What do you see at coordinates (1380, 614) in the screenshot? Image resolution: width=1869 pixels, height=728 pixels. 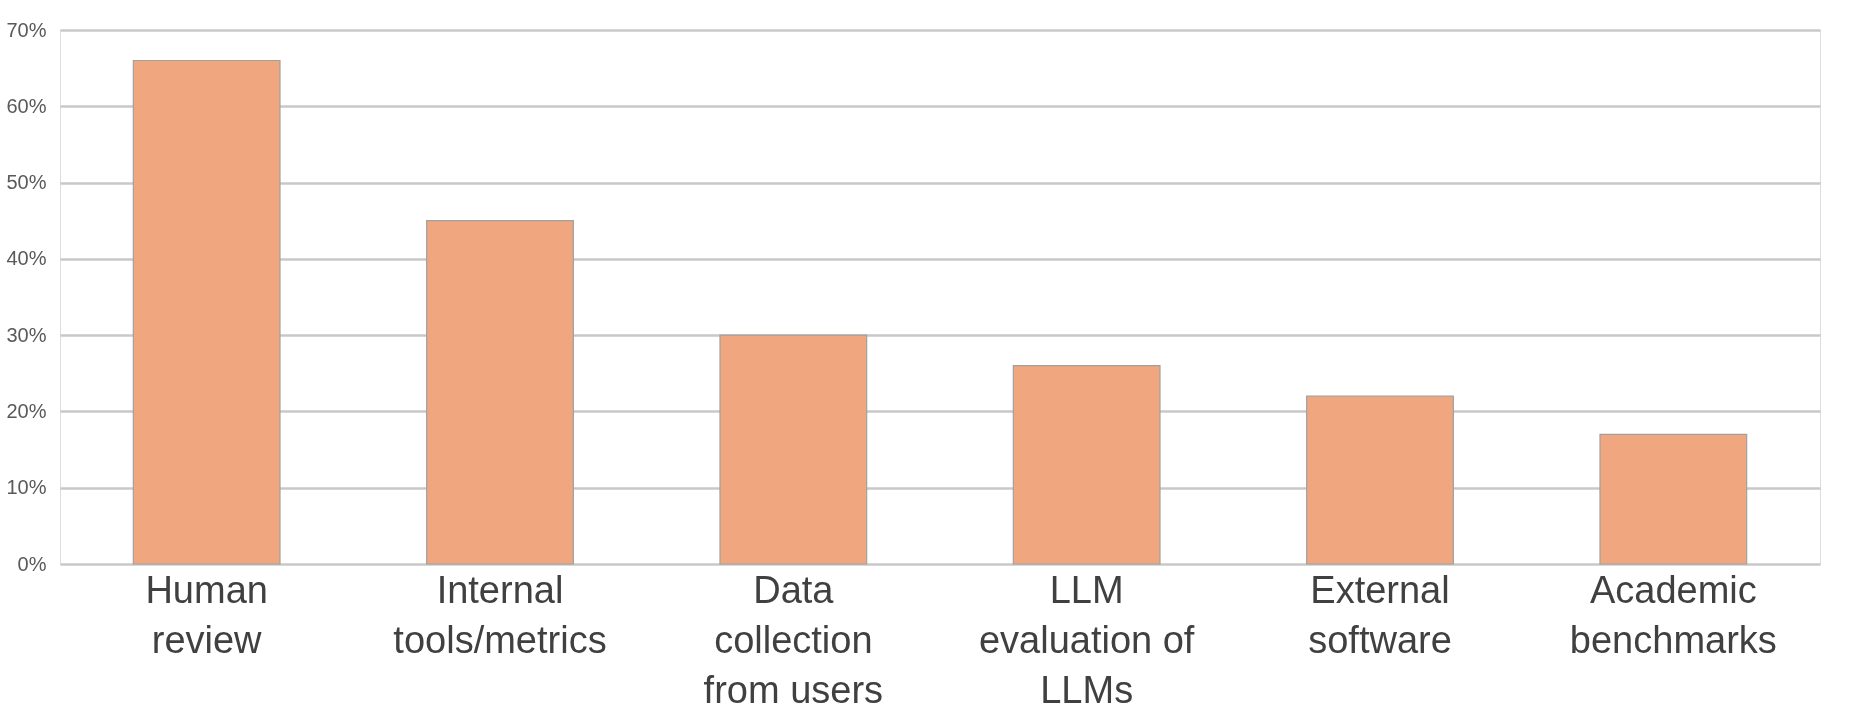 I see `x-tick-label: External software` at bounding box center [1380, 614].